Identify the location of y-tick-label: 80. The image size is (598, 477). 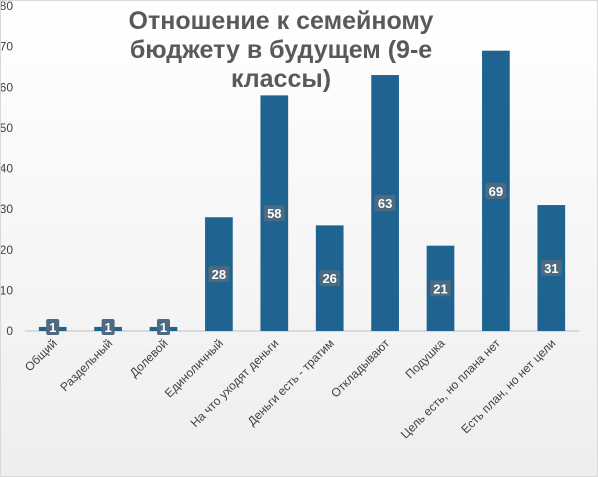
(7, 7).